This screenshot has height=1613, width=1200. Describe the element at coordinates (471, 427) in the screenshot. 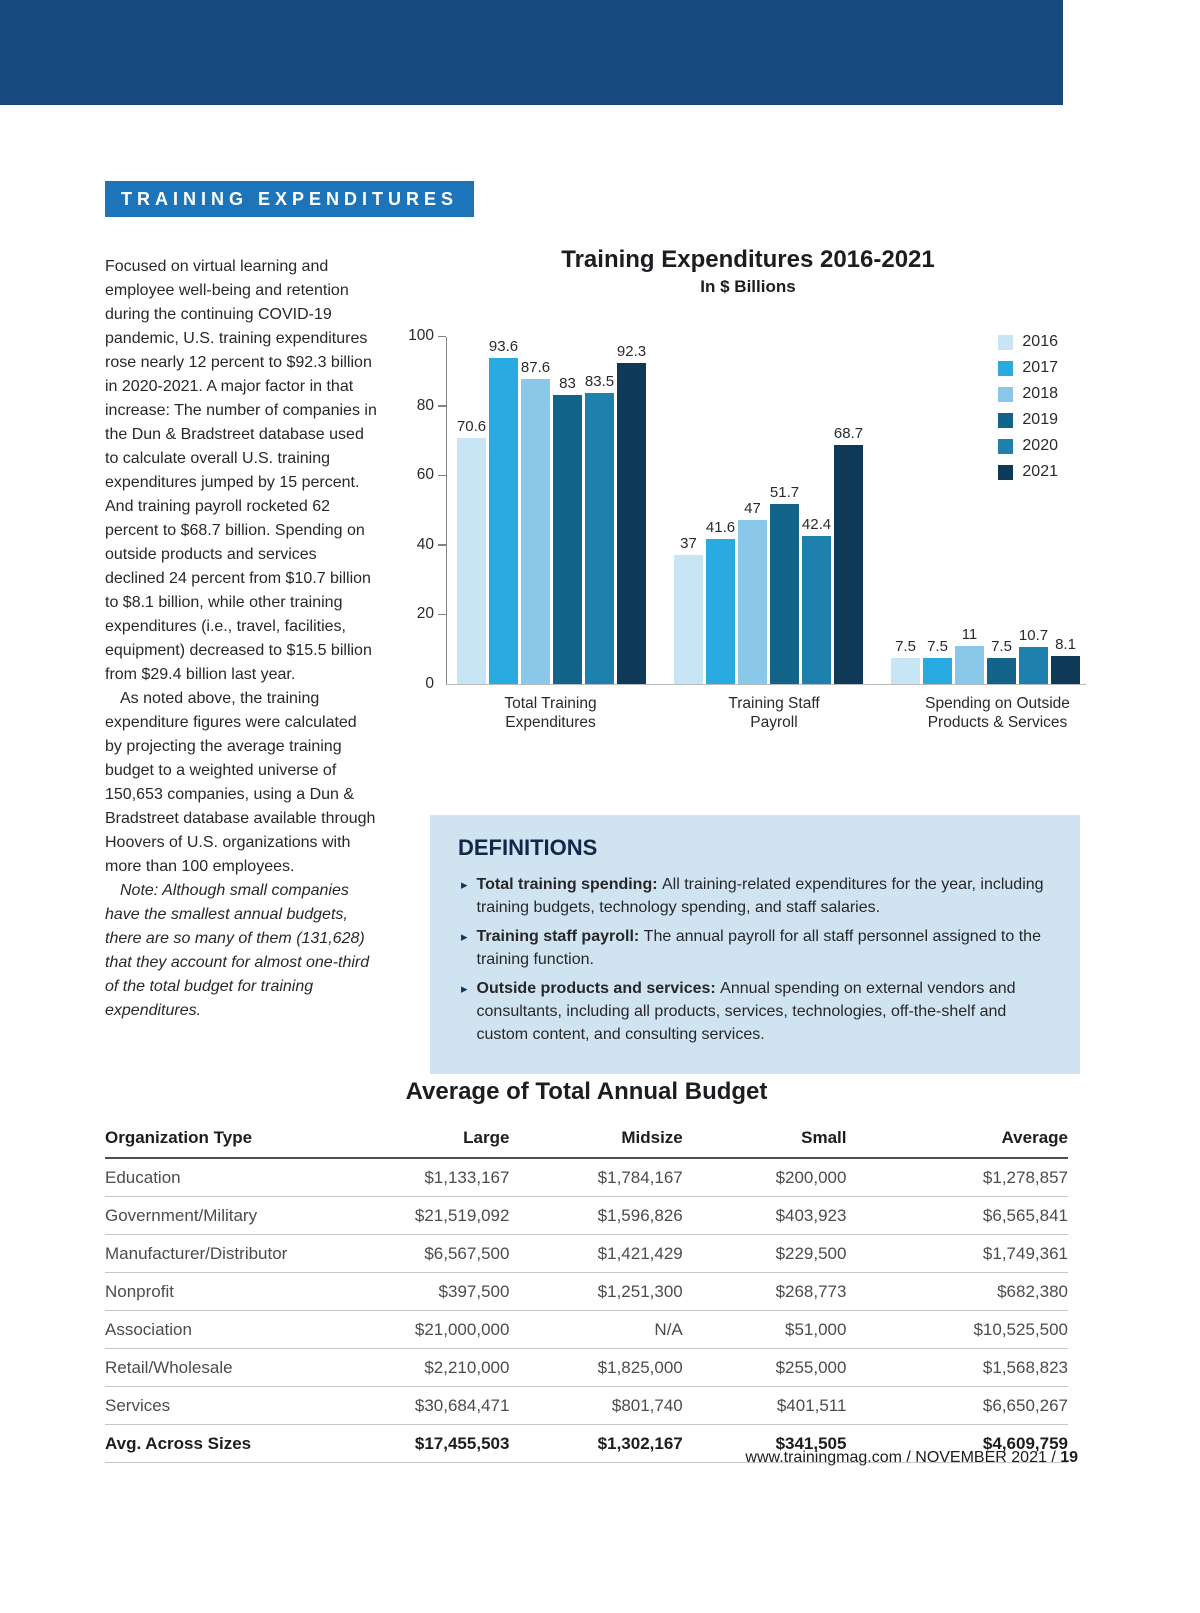

I see `bar-value-label: 70.6` at that location.